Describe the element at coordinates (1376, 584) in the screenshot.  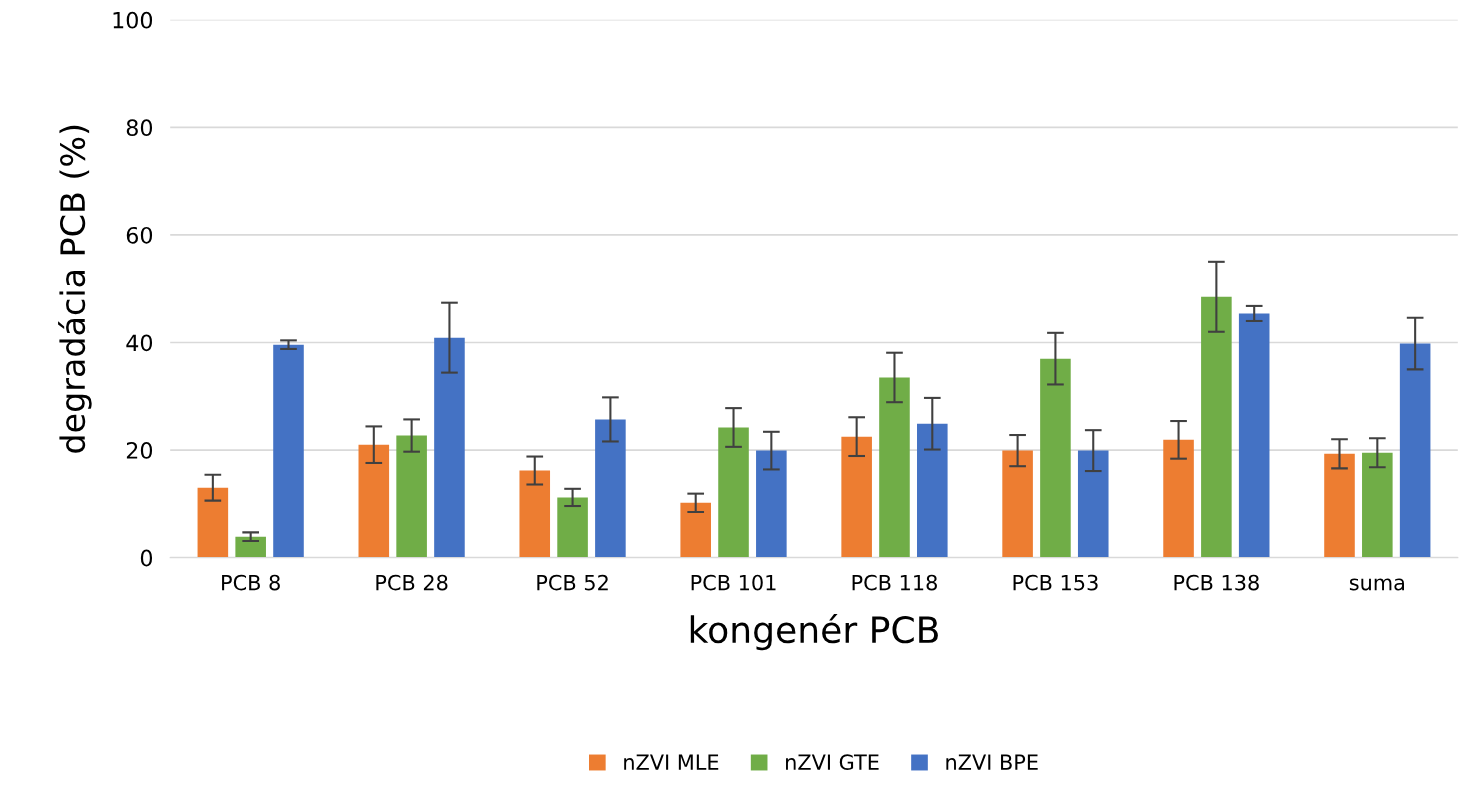
I see `x-tick-label: suma` at that location.